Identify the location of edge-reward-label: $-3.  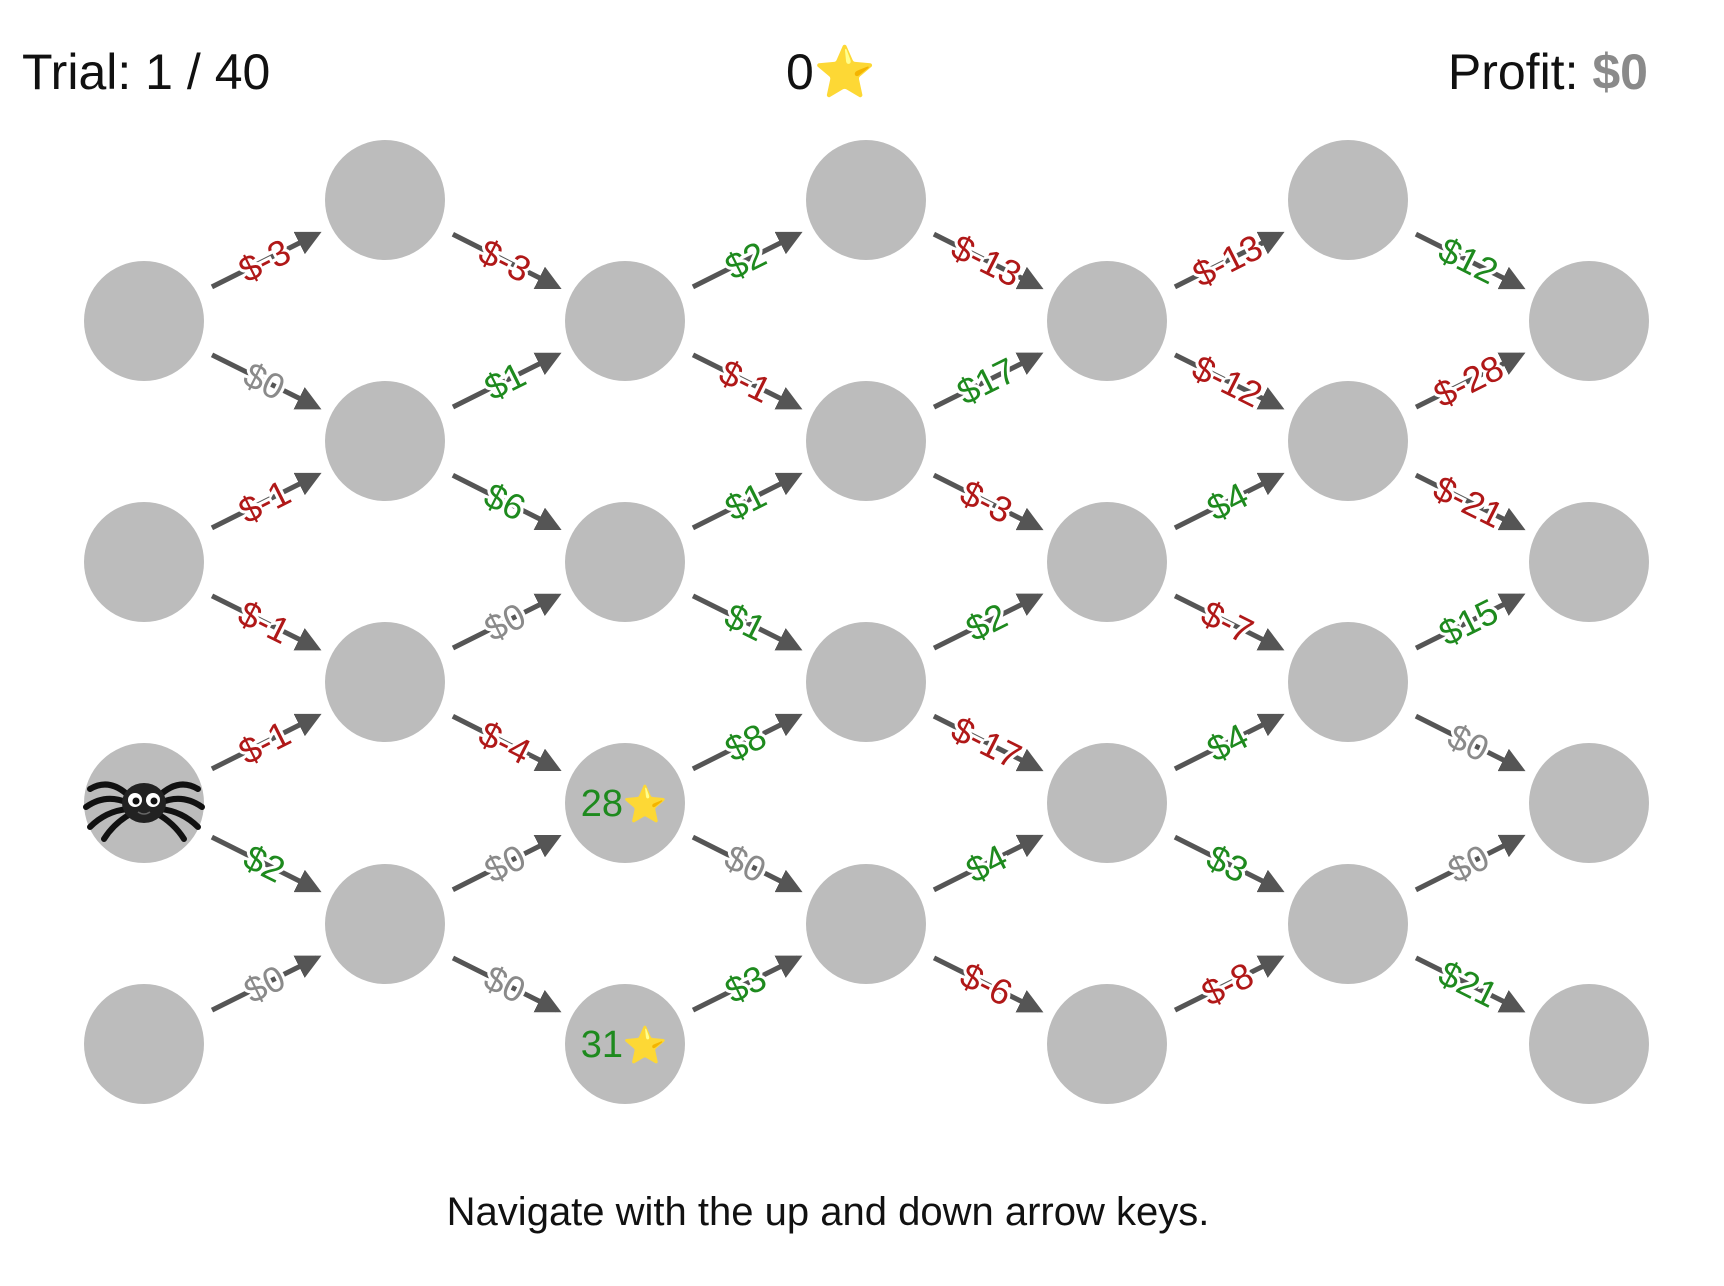
(986, 502).